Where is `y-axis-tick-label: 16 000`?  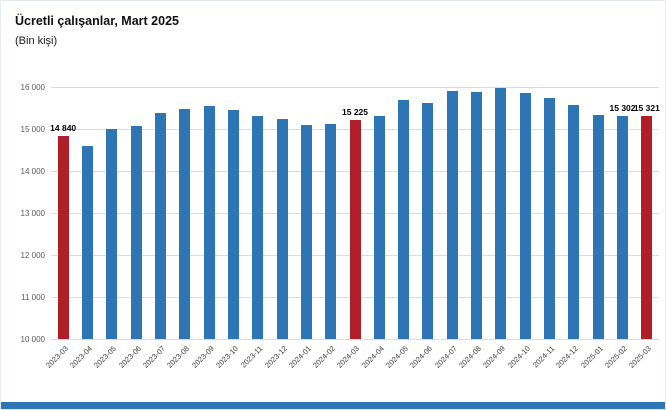
y-axis-tick-label: 16 000 is located at coordinates (32, 87).